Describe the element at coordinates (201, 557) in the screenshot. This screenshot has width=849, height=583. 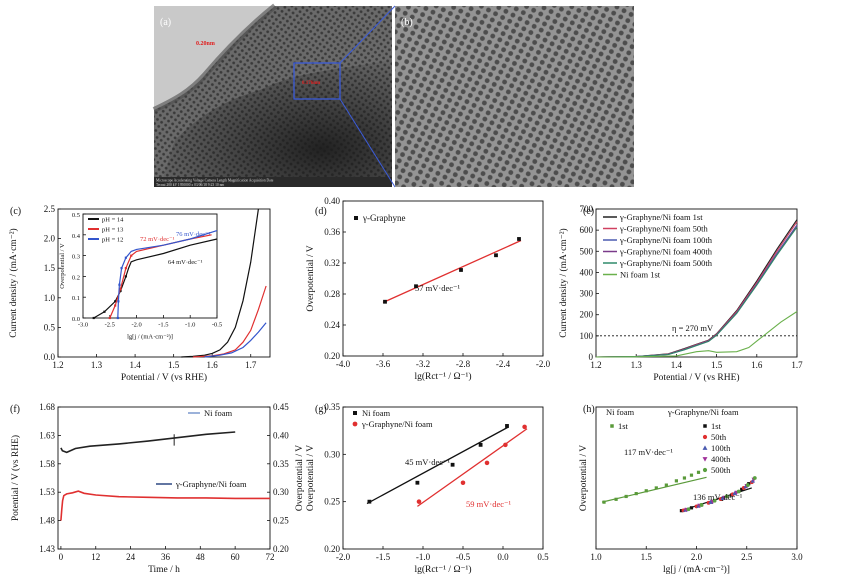
I see `x-tick-label: 48` at that location.